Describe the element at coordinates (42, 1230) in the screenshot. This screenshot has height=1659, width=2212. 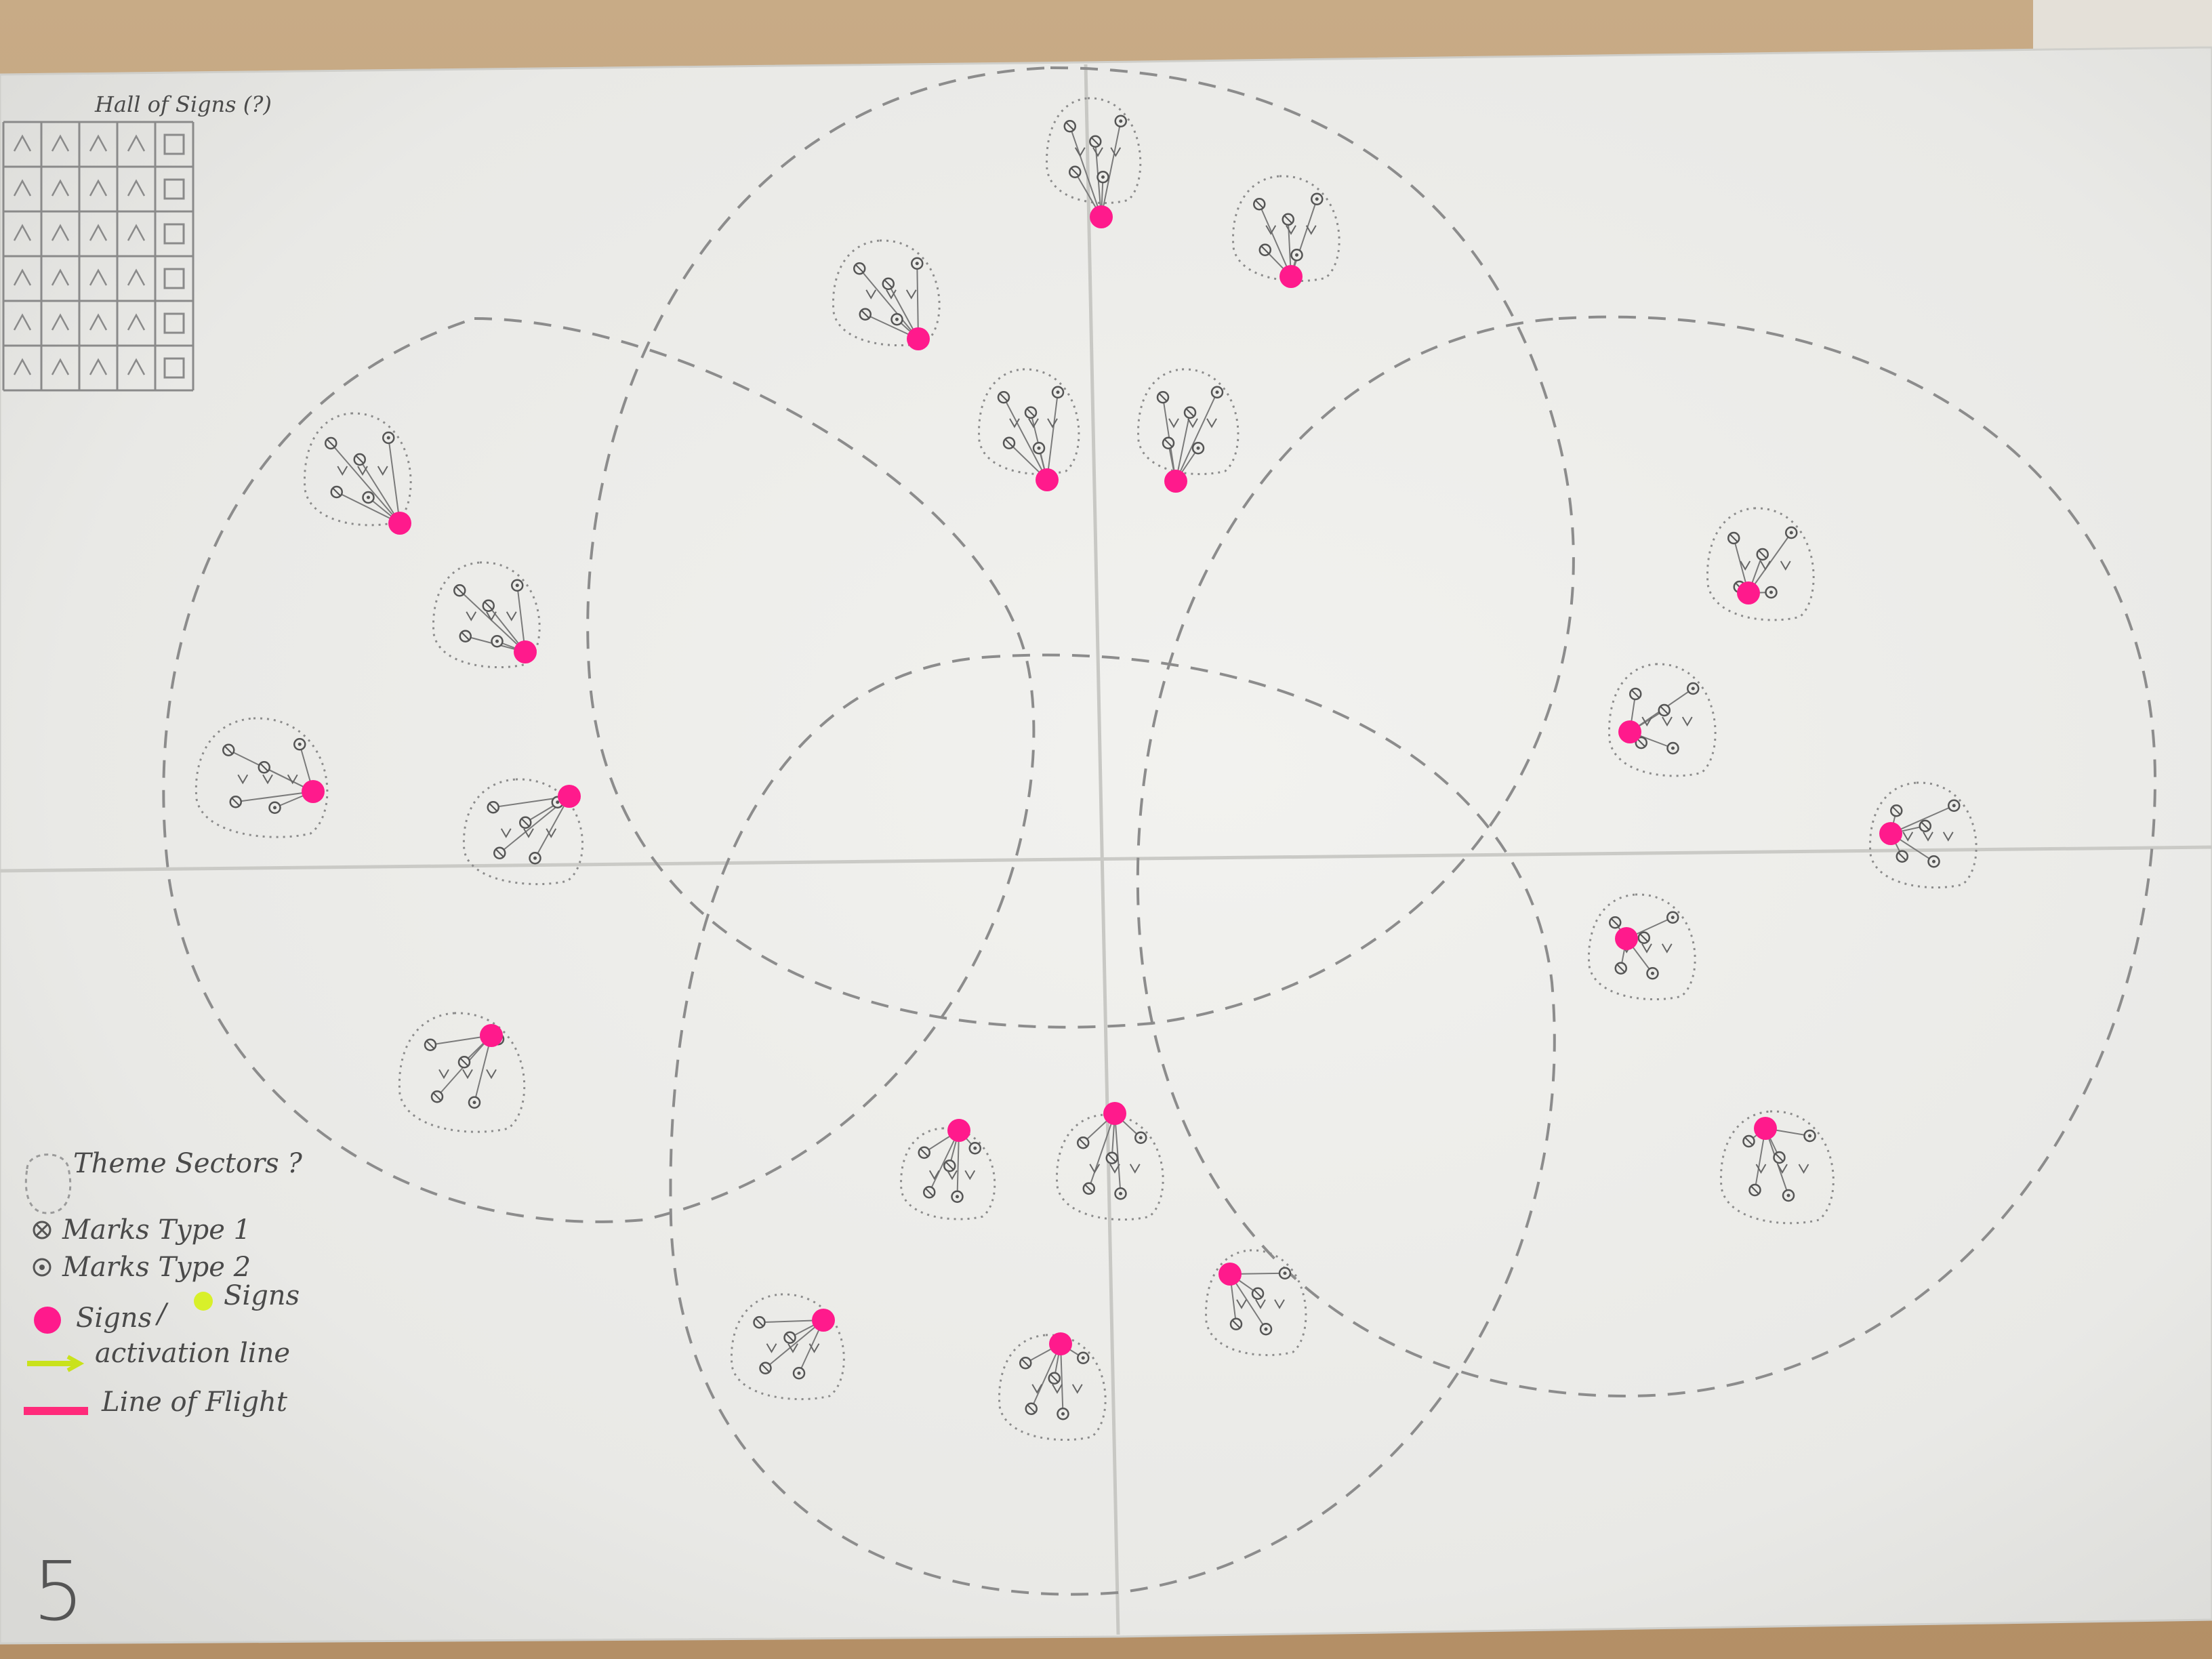
I see `circle-x-mark-icon` at that location.